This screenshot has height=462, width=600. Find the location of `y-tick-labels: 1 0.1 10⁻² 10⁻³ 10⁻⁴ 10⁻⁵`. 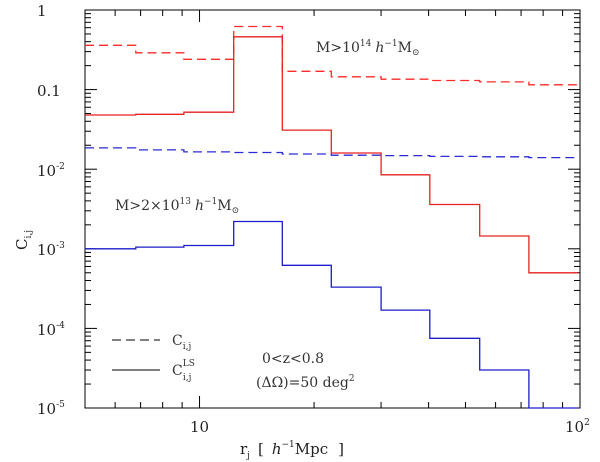

y-tick-labels: 1 0.1 10⁻² 10⁻³ 10⁻⁴ 10⁻⁵ is located at coordinates (51, 210).